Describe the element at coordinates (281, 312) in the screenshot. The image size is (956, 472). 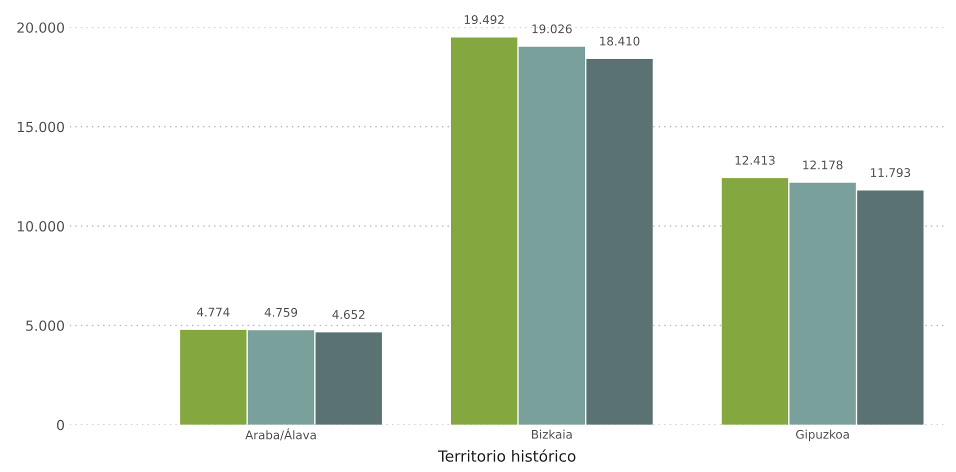
I see `data-label: 4.759` at that location.